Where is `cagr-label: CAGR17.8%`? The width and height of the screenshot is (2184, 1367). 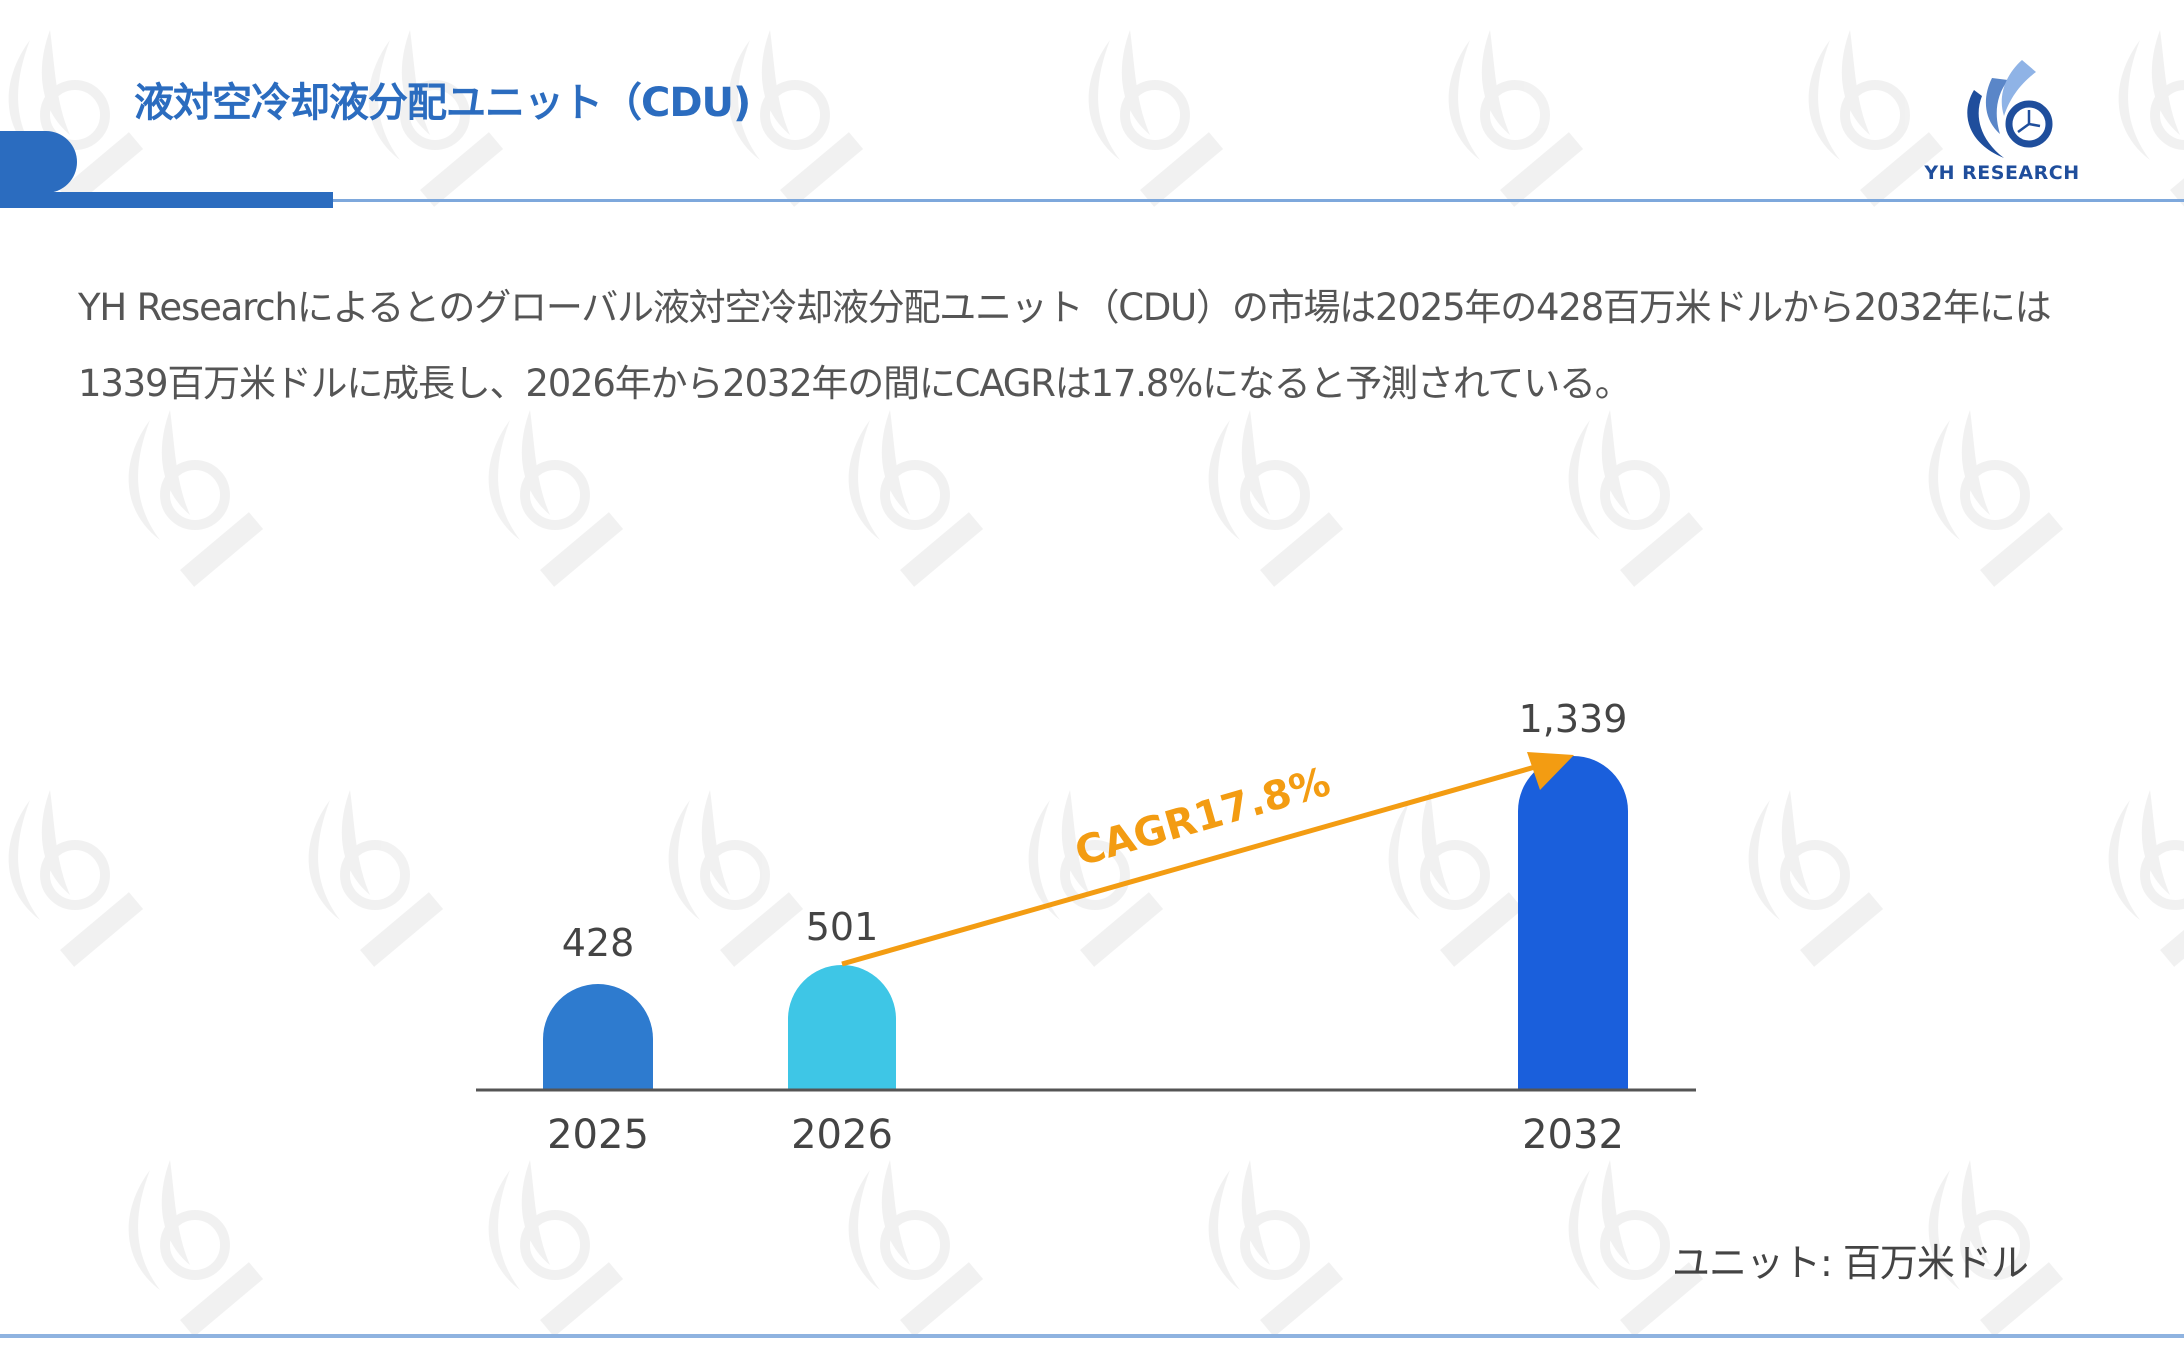 cagr-label: CAGR17.8% is located at coordinates (1202, 817).